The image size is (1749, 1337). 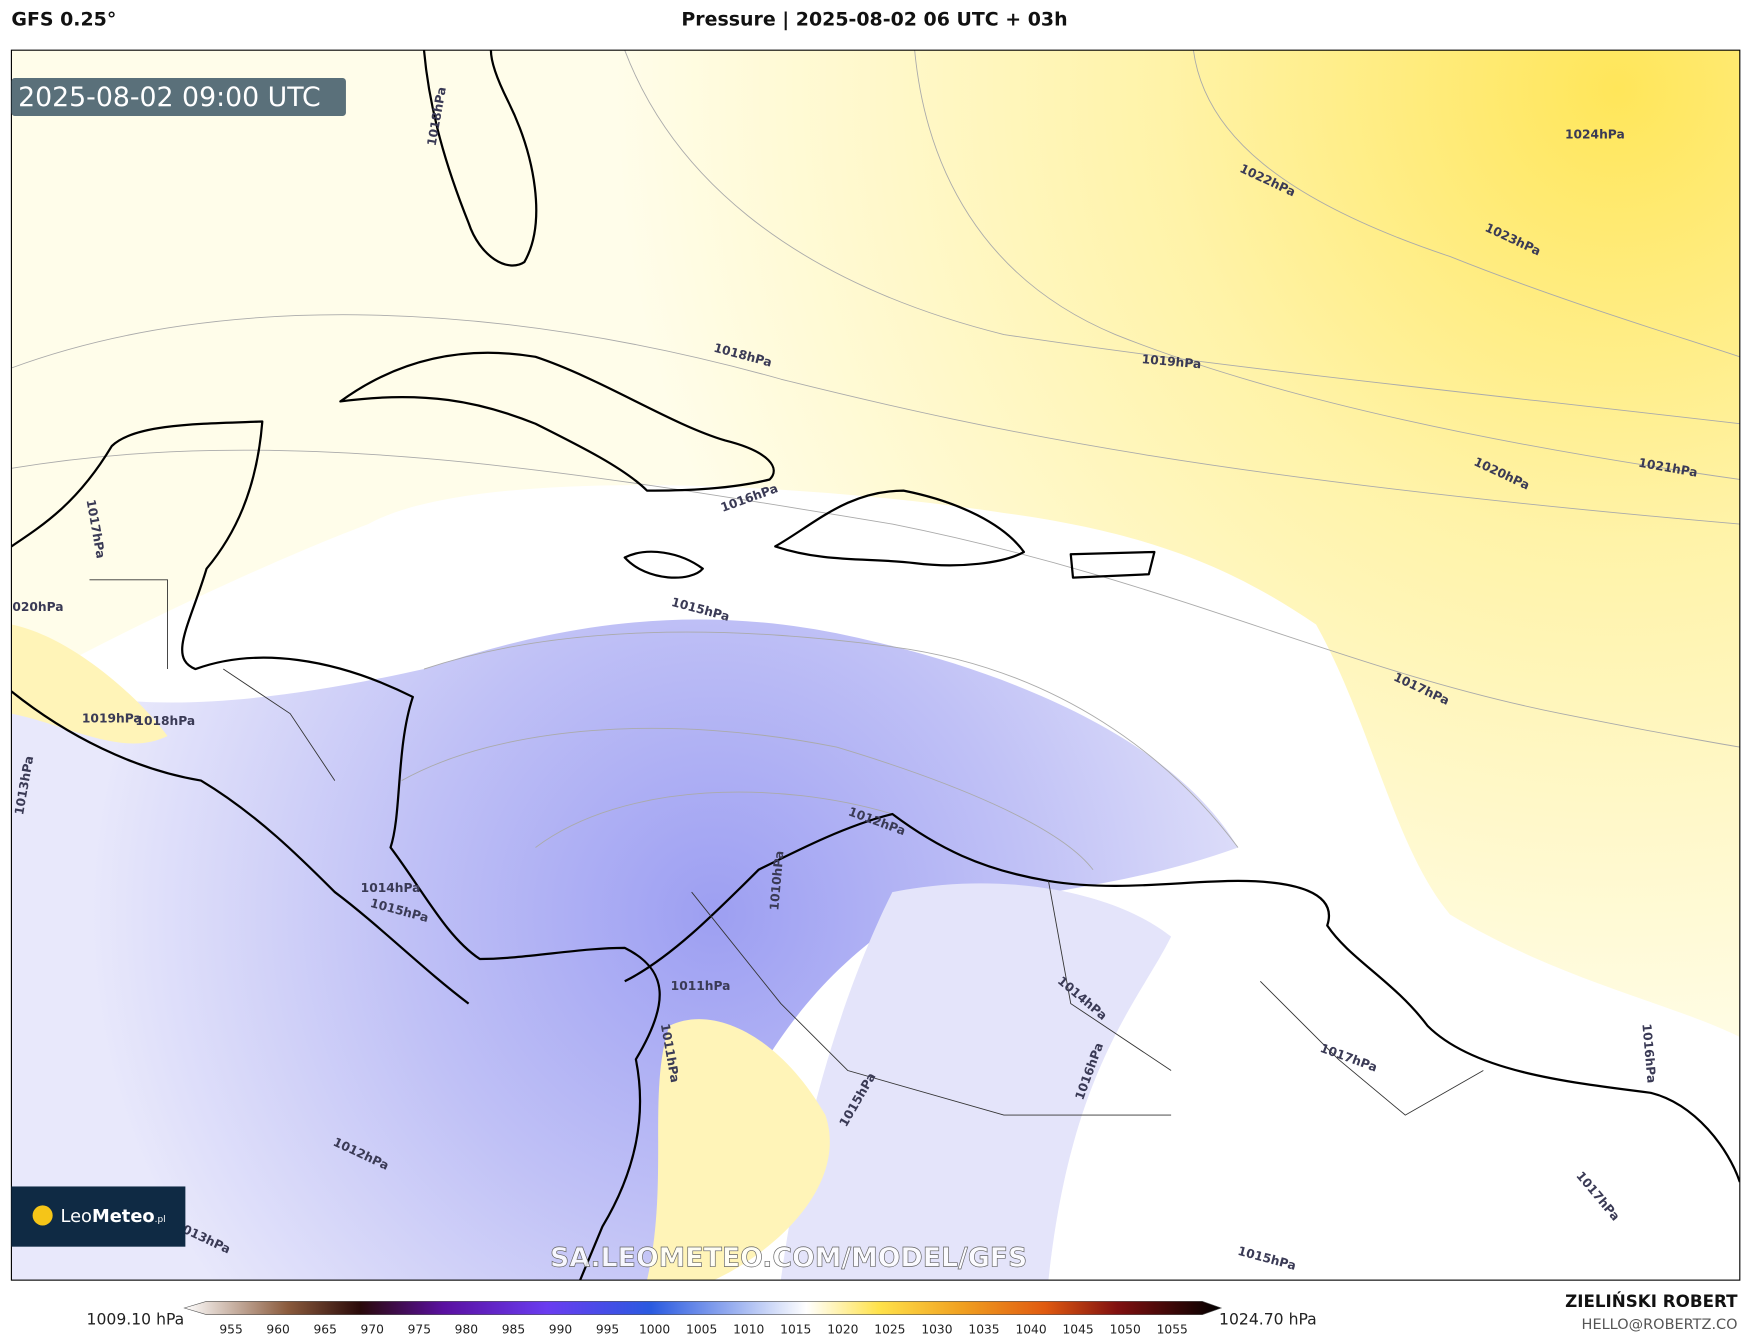 I want to click on logo-text: LeoMeteo.pl, so click(x=112, y=1216).